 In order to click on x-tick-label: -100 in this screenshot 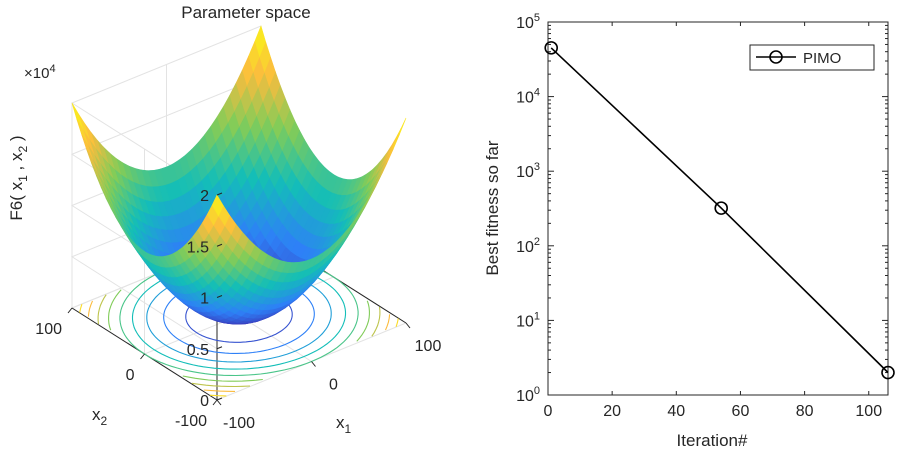, I will do `click(239, 423)`.